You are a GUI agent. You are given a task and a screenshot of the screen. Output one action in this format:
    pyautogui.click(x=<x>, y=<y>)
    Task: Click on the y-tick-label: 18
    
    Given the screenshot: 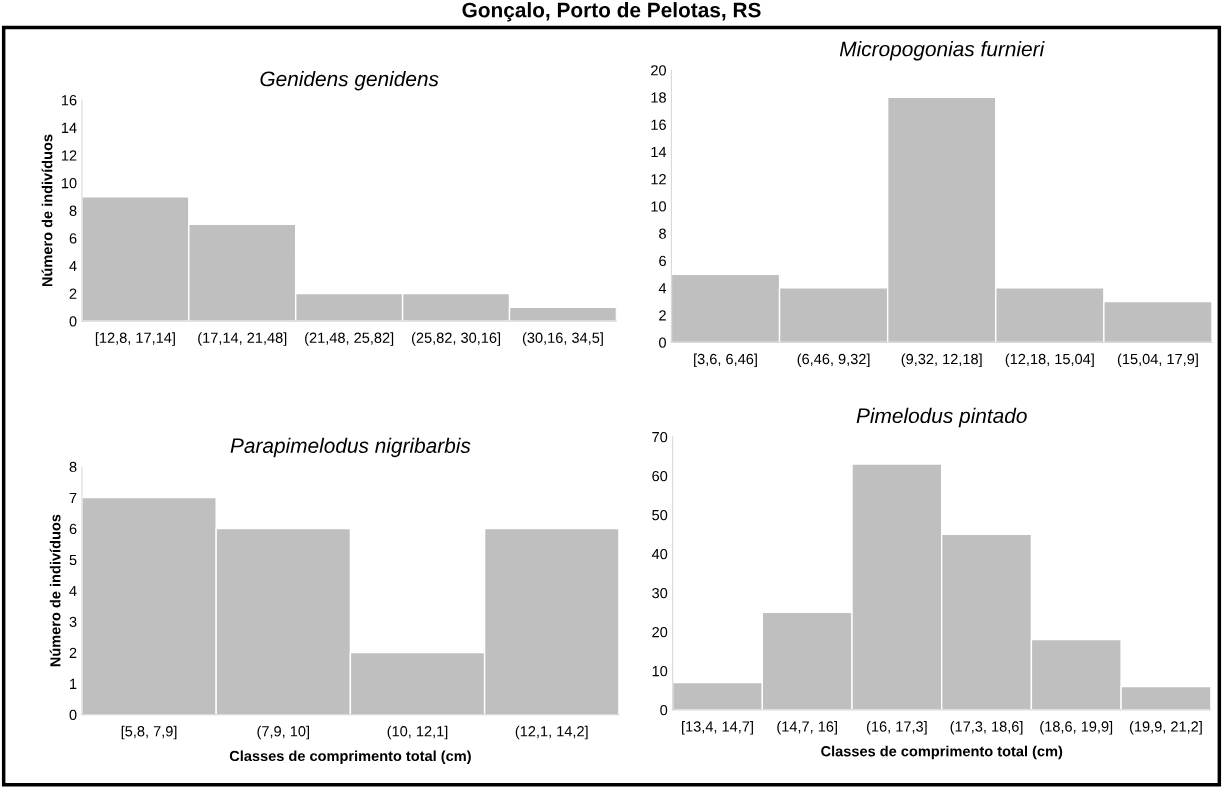 What is the action you would take?
    pyautogui.click(x=658, y=97)
    